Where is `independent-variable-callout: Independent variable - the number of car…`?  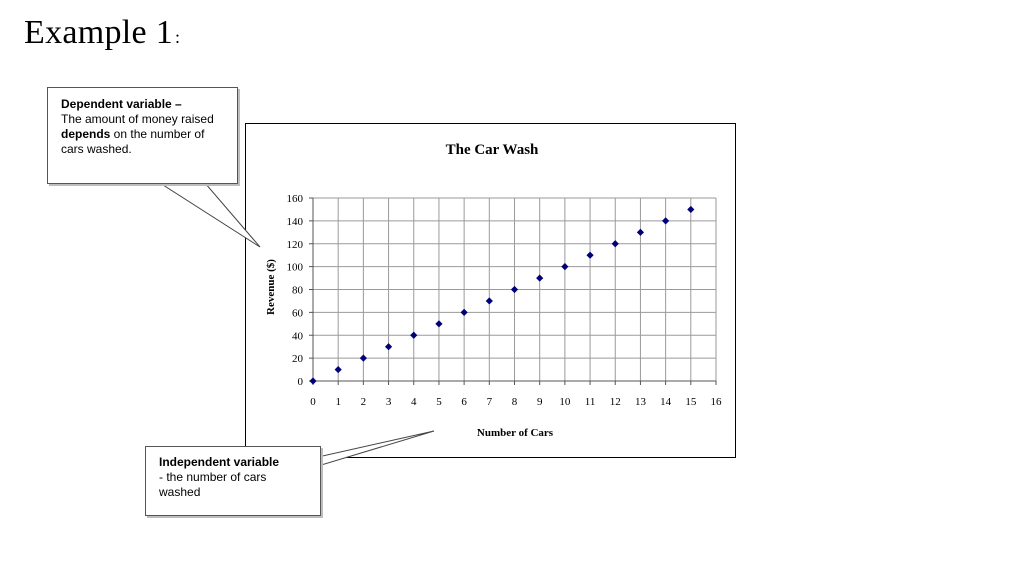 independent-variable-callout: Independent variable - the number of car… is located at coordinates (233, 481).